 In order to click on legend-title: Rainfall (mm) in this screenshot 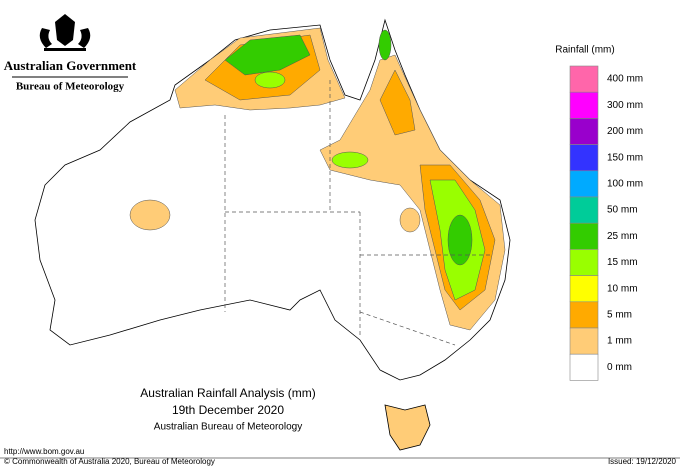, I will do `click(584, 50)`.